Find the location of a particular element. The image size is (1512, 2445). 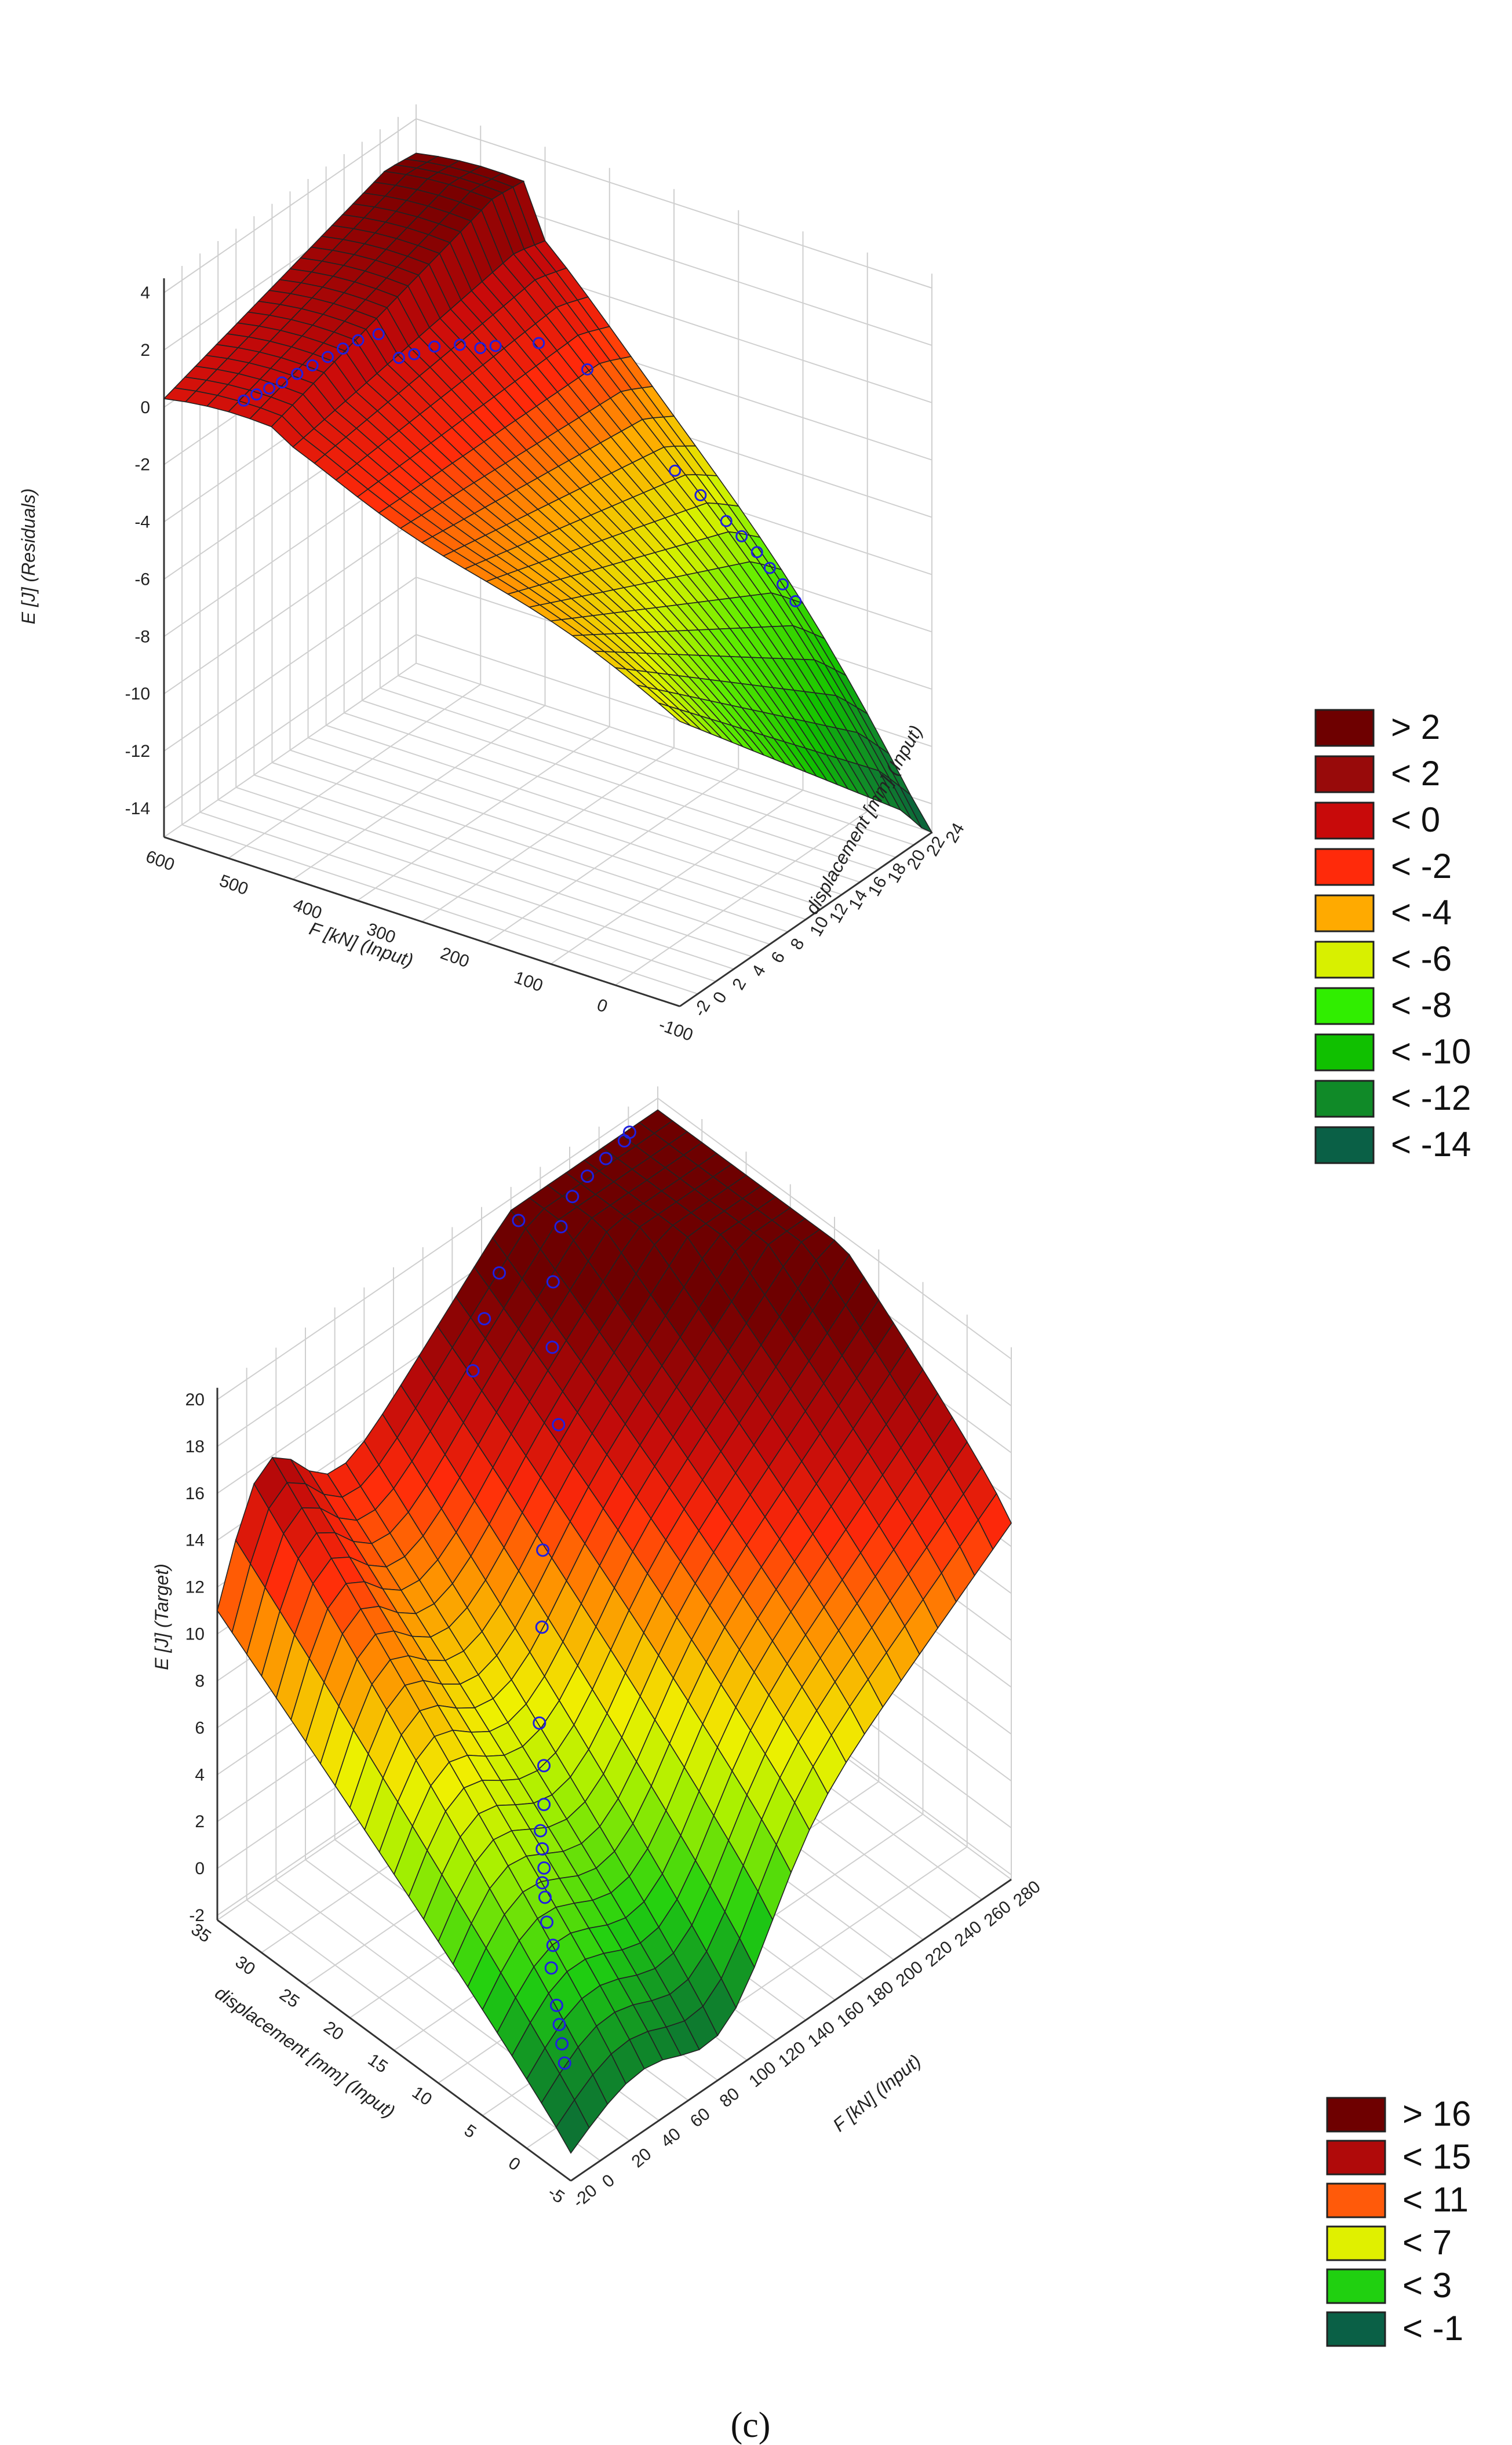

f-tick-label: -20 is located at coordinates (584, 2196).